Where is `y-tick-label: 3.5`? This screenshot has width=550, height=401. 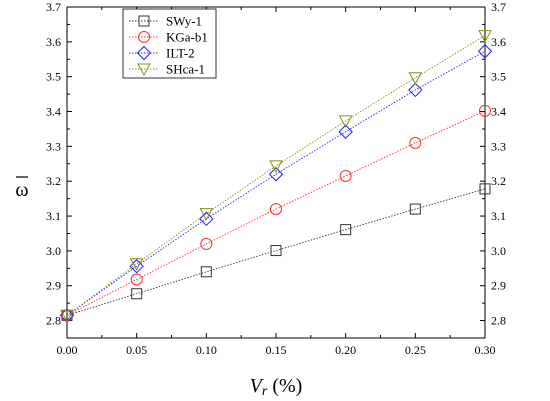
y-tick-label: 3.5 is located at coordinates (53, 77).